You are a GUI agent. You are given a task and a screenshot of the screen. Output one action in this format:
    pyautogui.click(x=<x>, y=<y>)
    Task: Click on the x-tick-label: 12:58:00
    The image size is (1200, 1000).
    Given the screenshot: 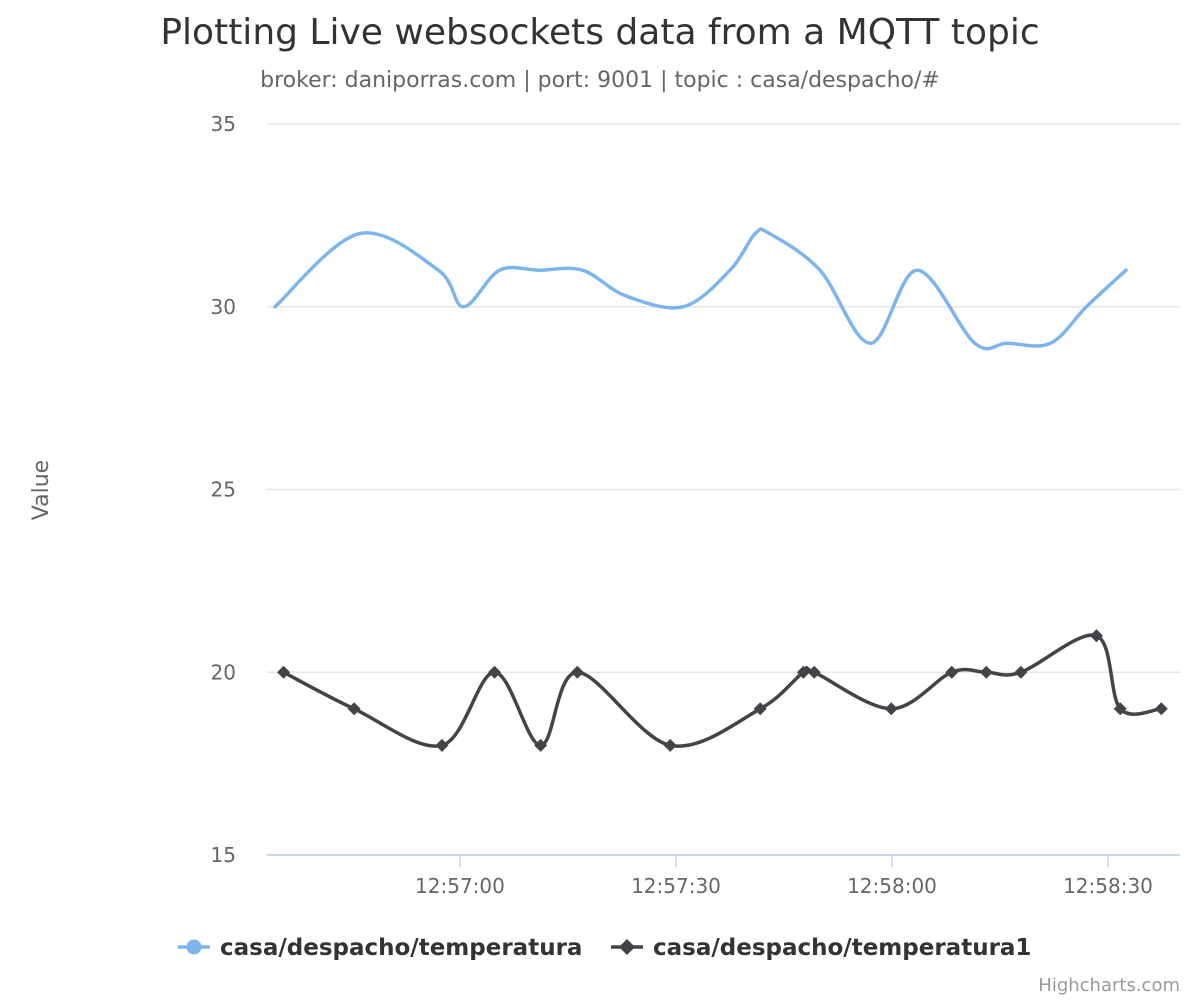 What is the action you would take?
    pyautogui.click(x=892, y=886)
    